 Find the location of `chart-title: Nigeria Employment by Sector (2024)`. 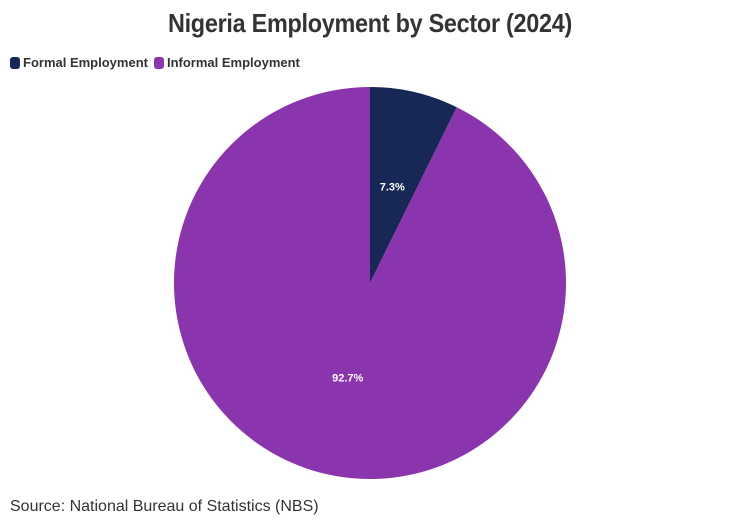

chart-title: Nigeria Employment by Sector (2024) is located at coordinates (370, 23).